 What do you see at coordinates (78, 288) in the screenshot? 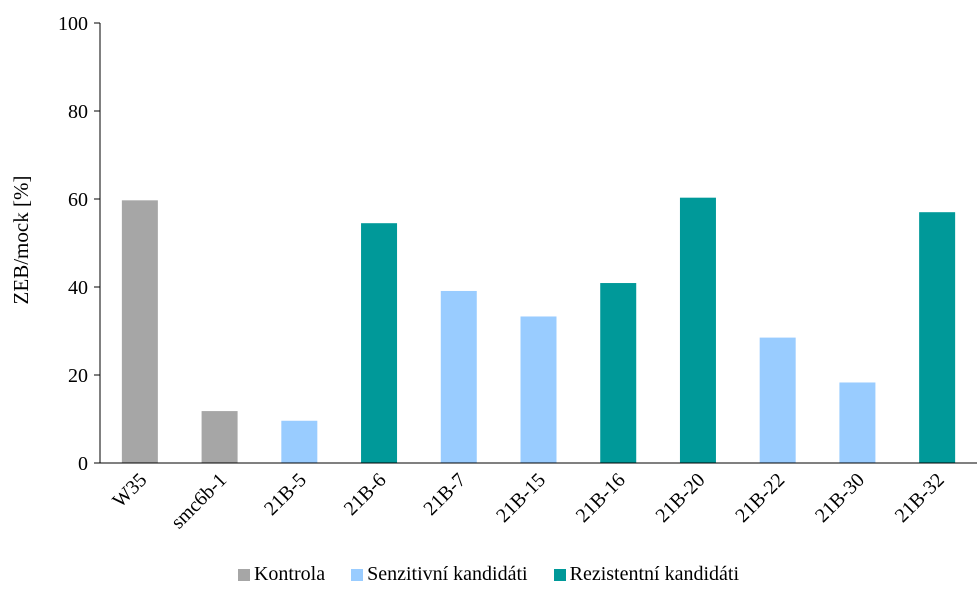
I see `y-tick-label: 40` at bounding box center [78, 288].